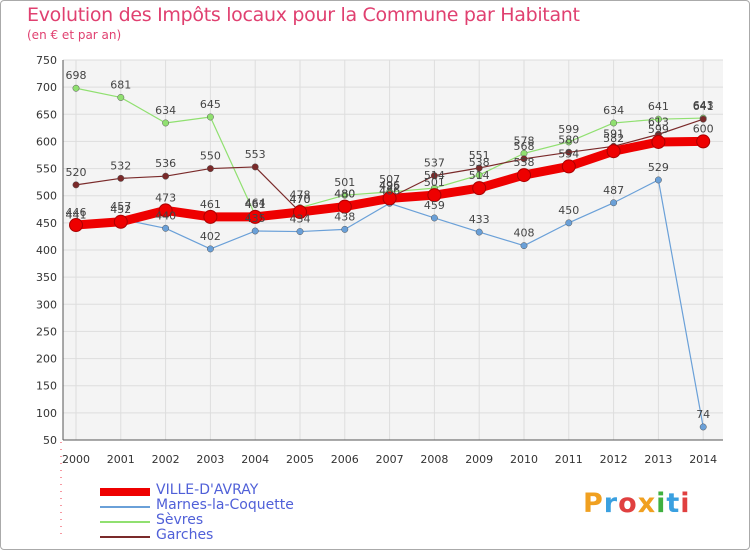 Image resolution: width=750 pixels, height=550 pixels. Describe the element at coordinates (479, 459) in the screenshot. I see `x-tick-label: 2009` at that location.